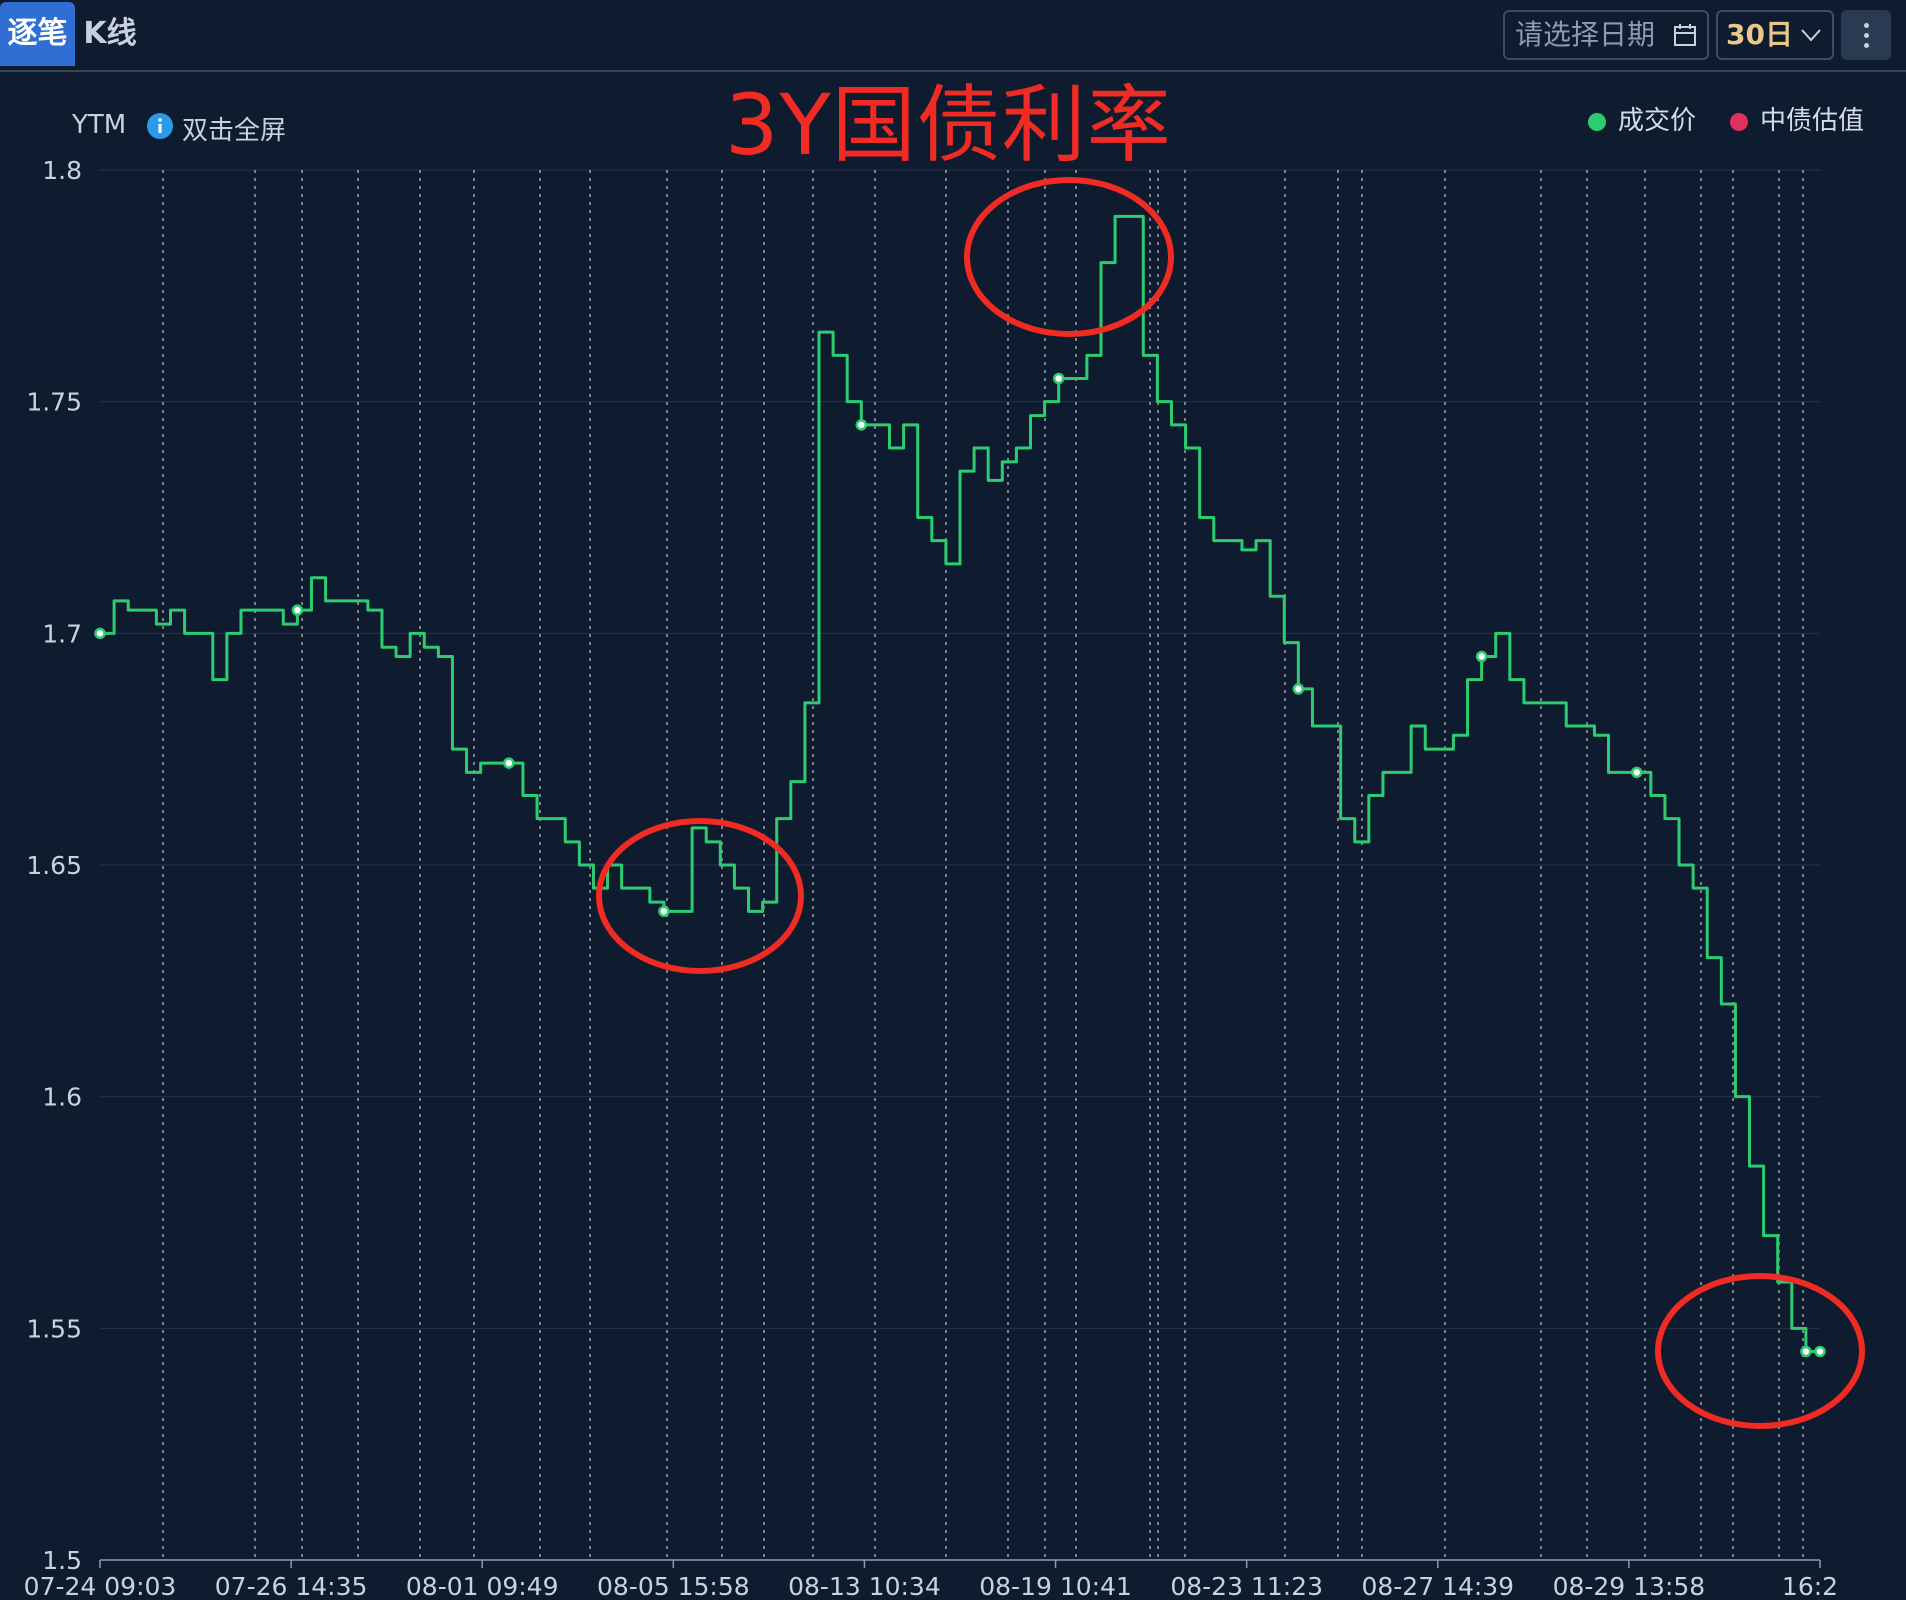 This screenshot has width=1906, height=1600. Describe the element at coordinates (1739, 122) in the screenshot. I see `legend-dot-valuation` at that location.